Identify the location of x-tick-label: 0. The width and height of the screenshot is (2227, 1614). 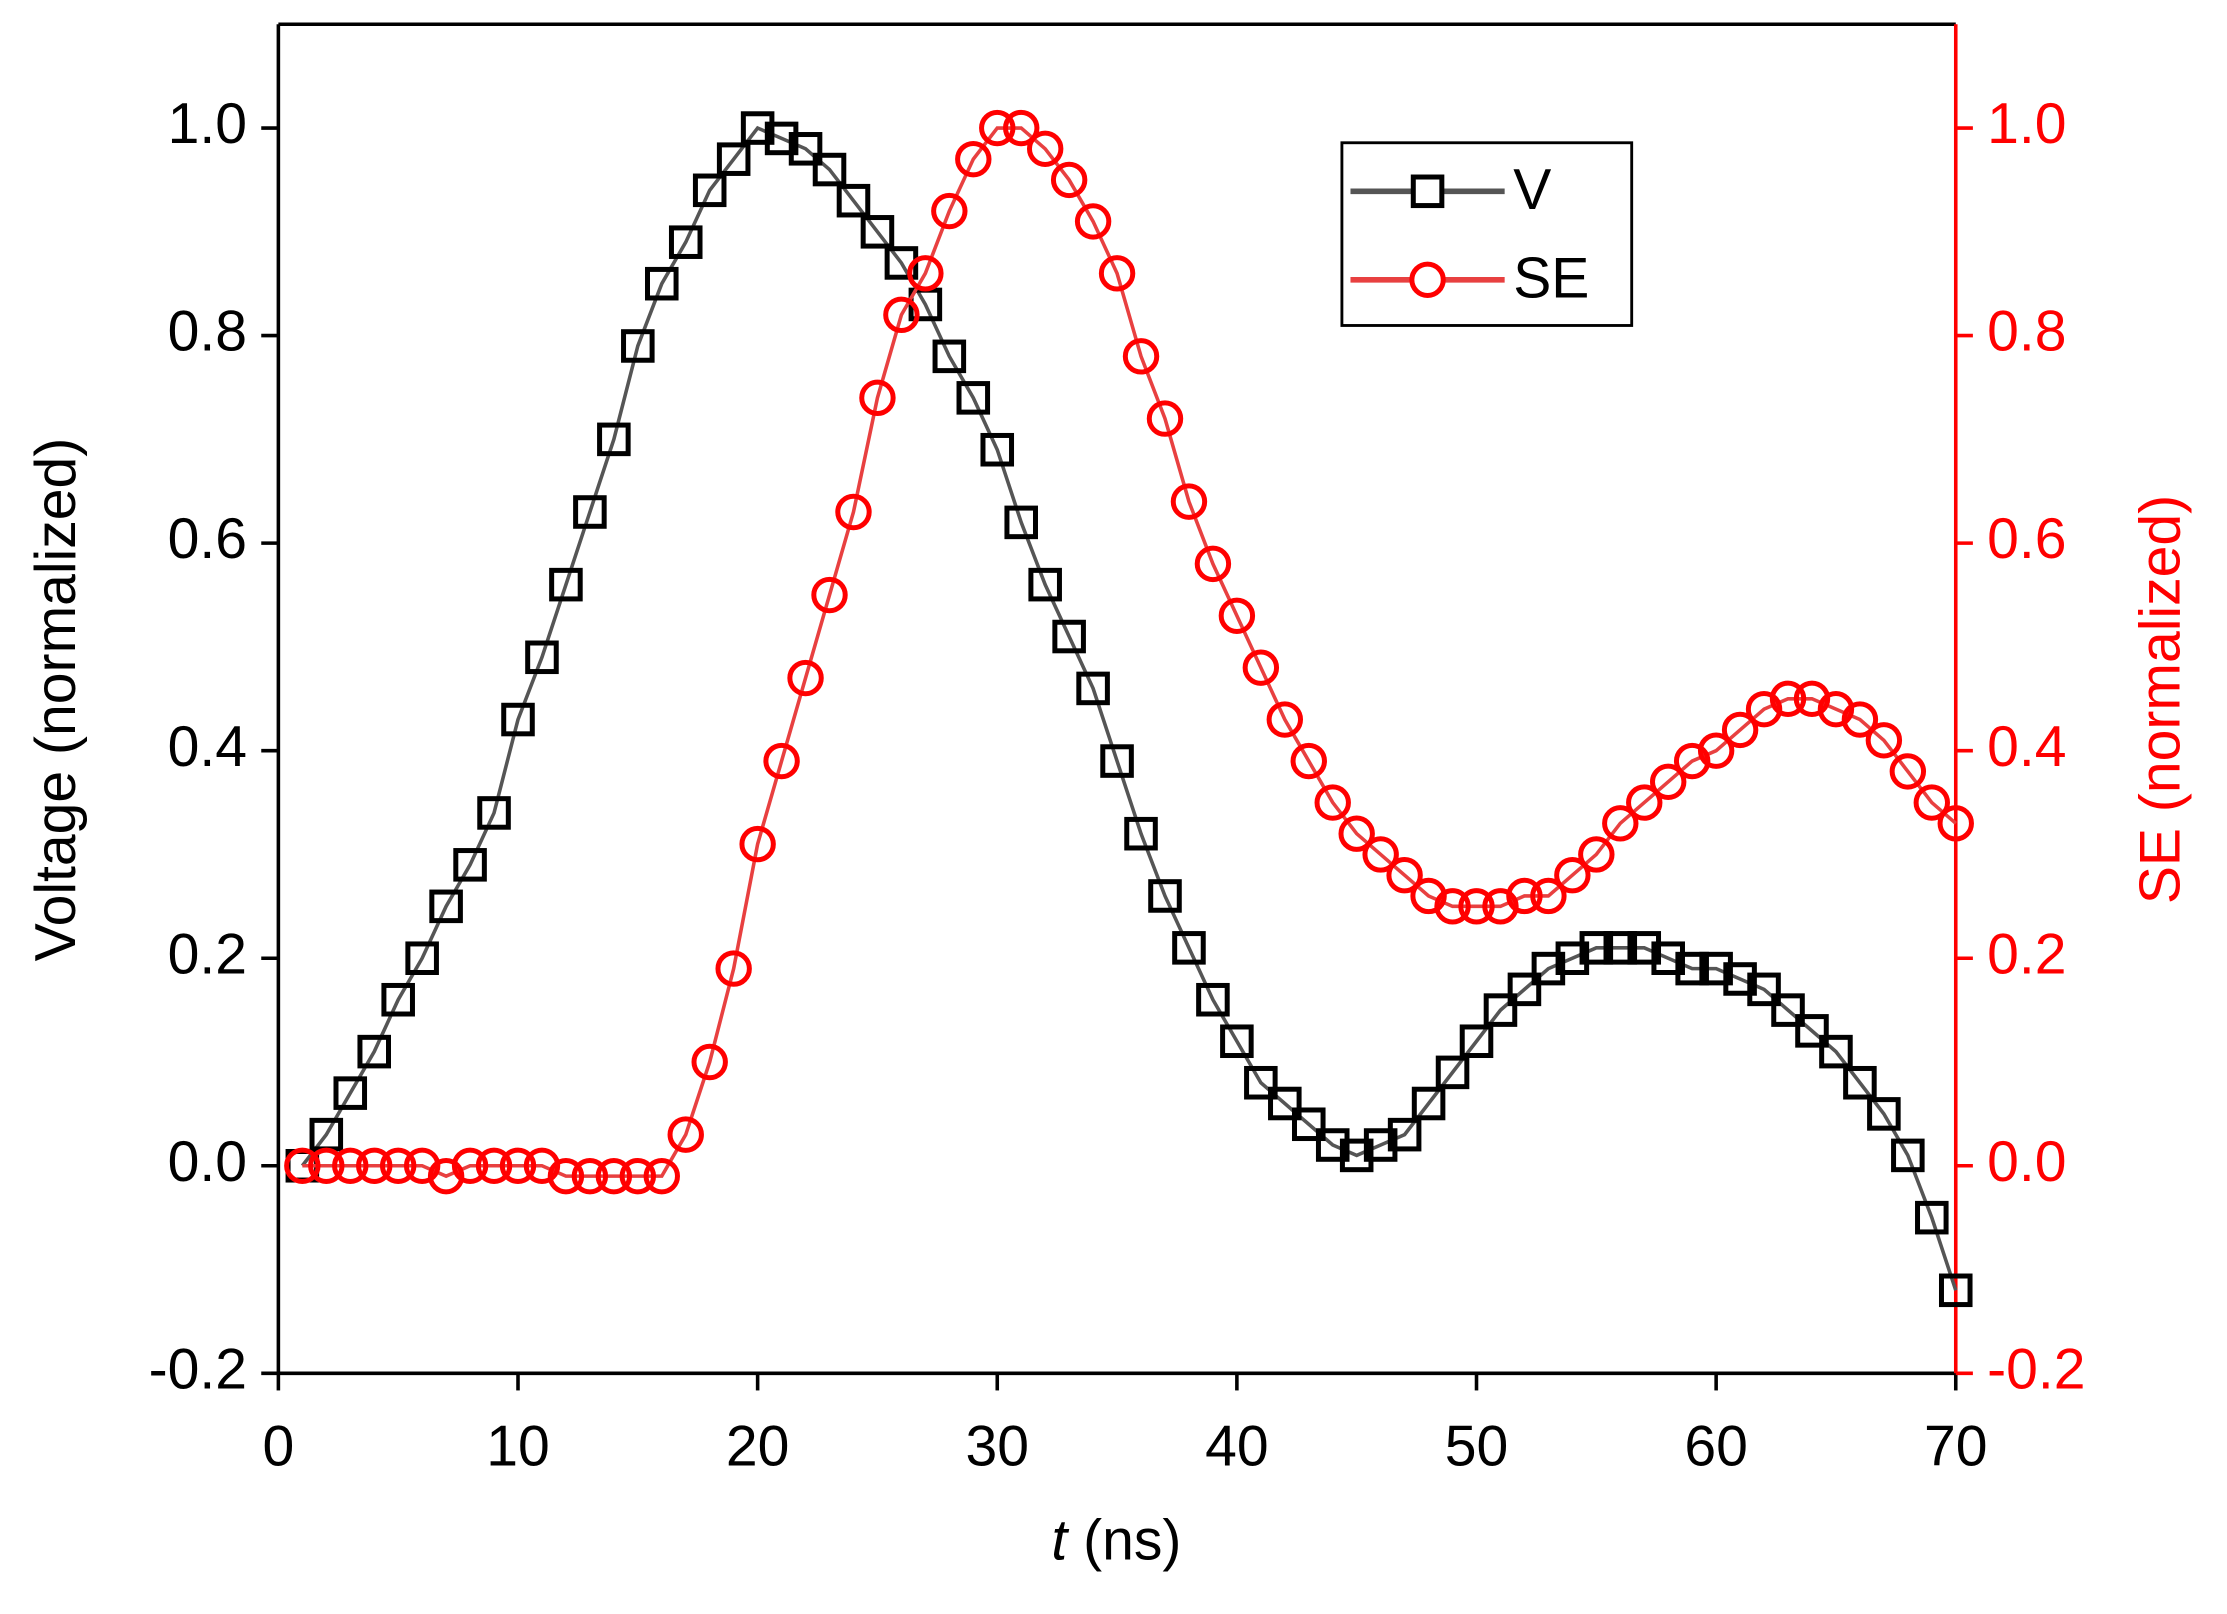
(278, 1446).